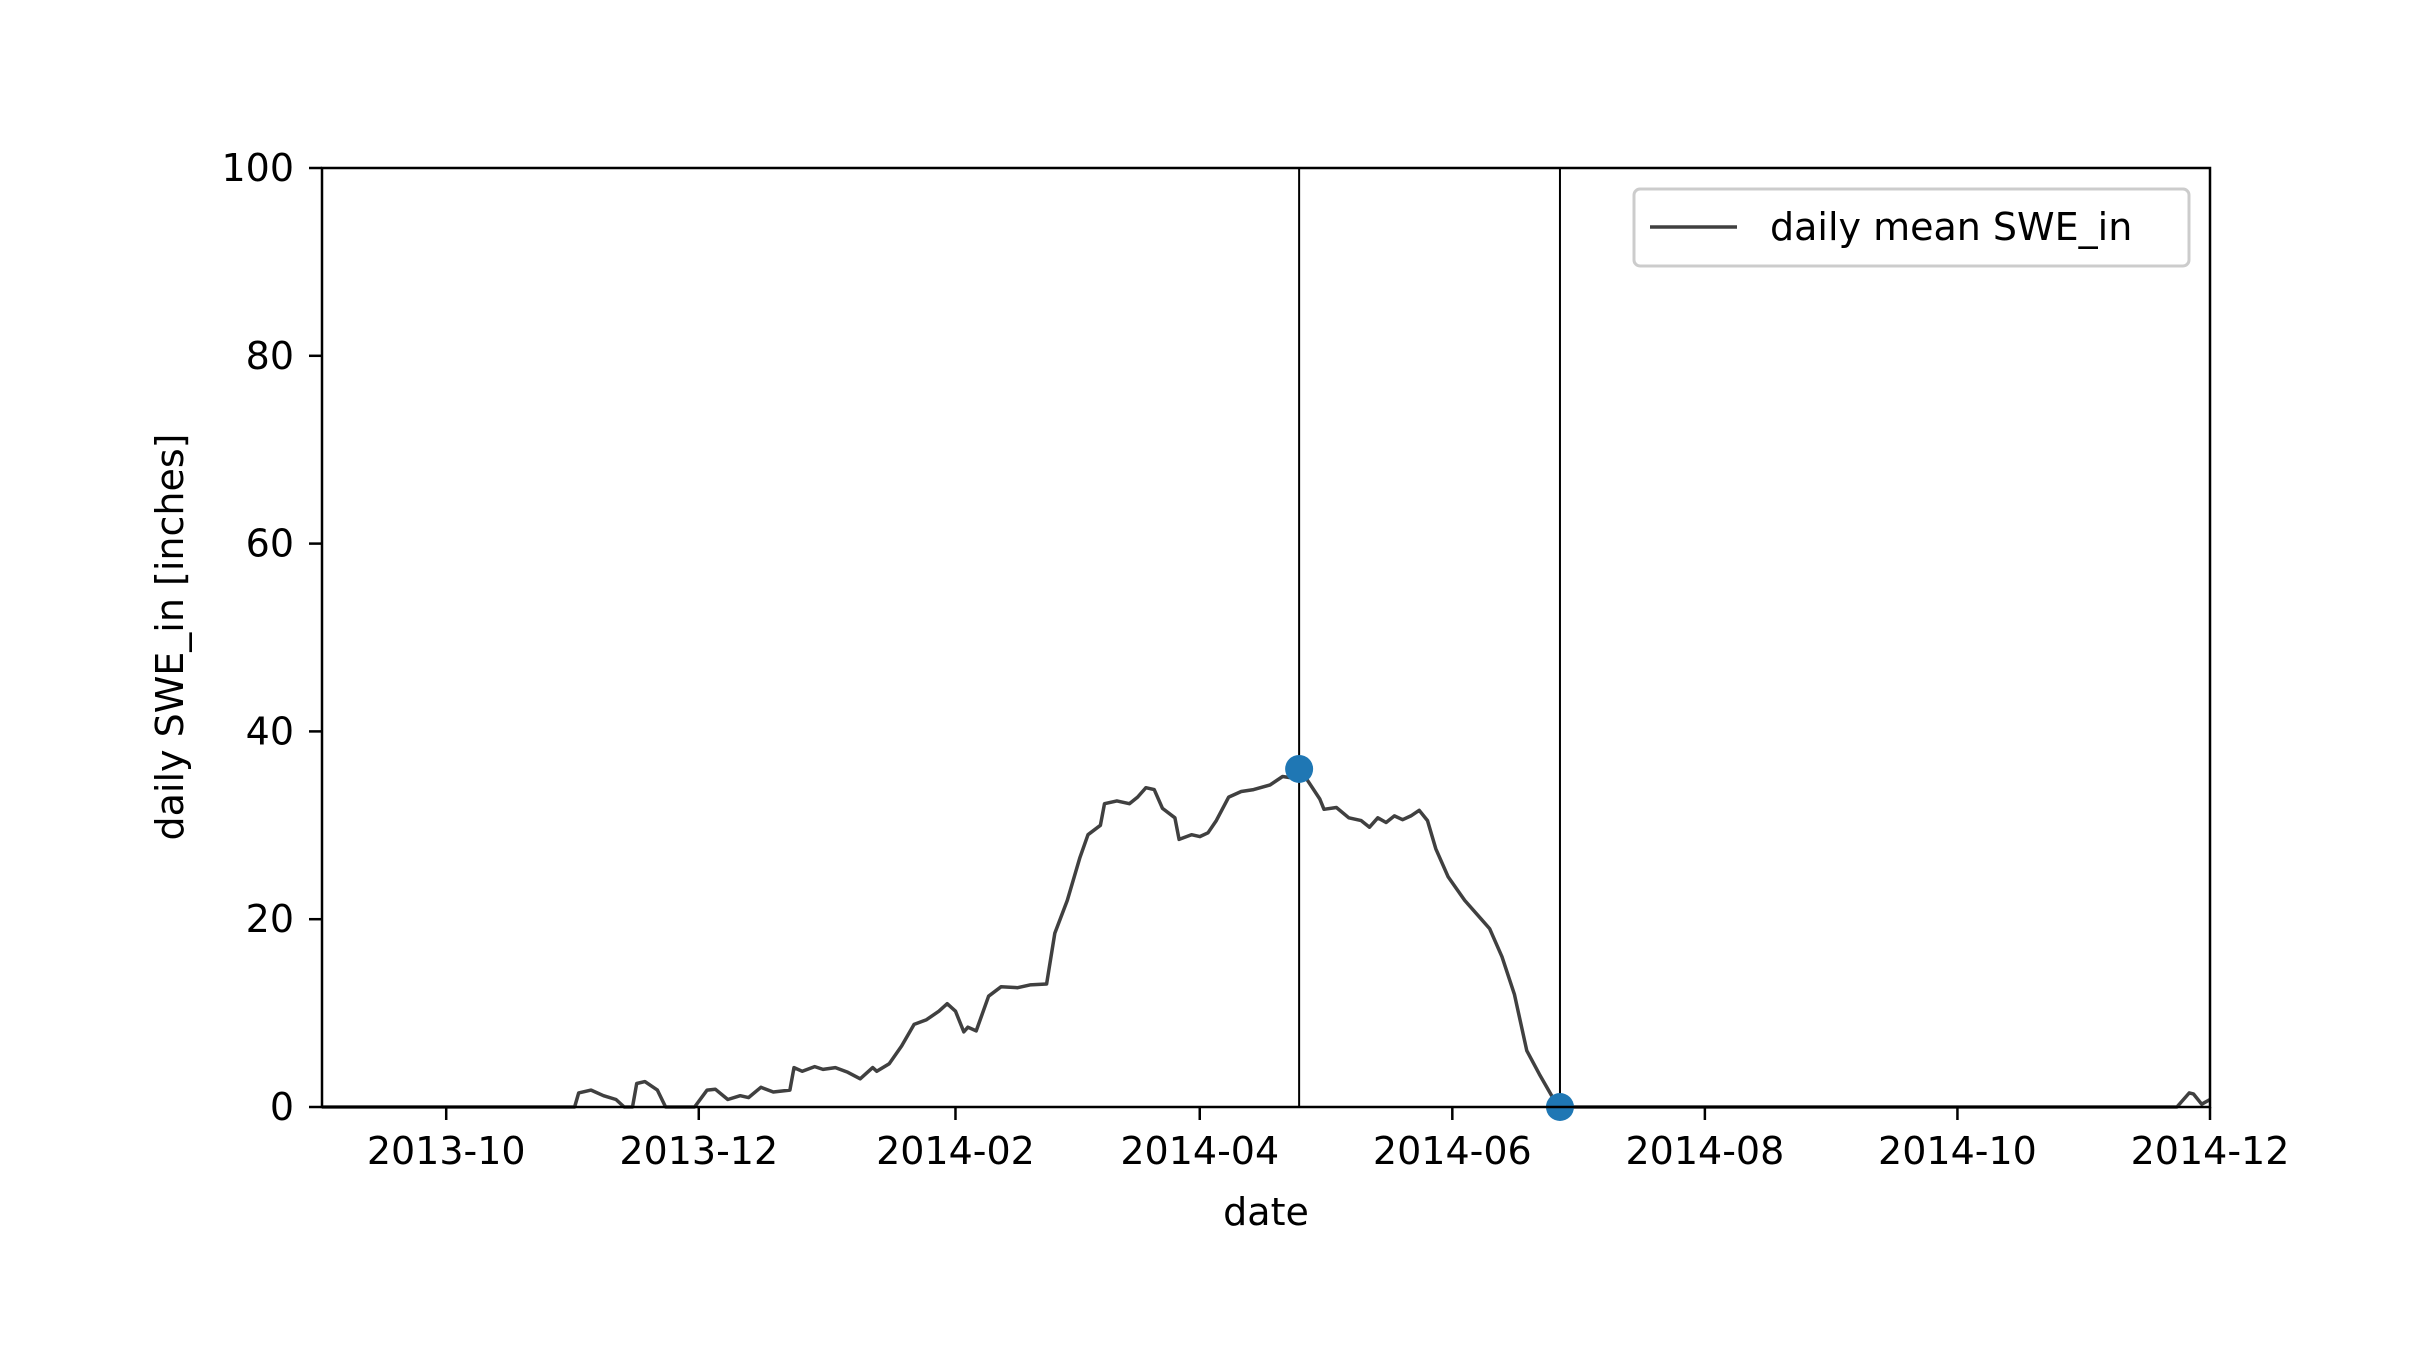 This screenshot has width=2415, height=1370. What do you see at coordinates (1957, 1151) in the screenshot?
I see `x-tick-label: 2014-10` at bounding box center [1957, 1151].